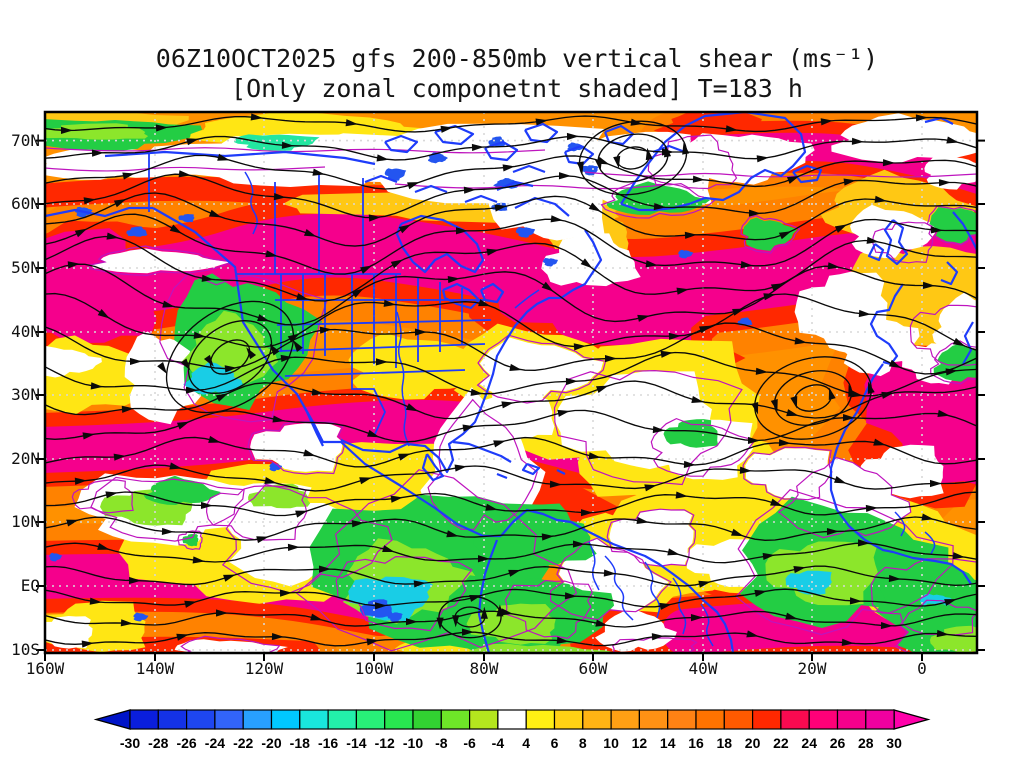 This screenshot has width=1024, height=768. I want to click on lat-label: 60N, so click(25, 203).